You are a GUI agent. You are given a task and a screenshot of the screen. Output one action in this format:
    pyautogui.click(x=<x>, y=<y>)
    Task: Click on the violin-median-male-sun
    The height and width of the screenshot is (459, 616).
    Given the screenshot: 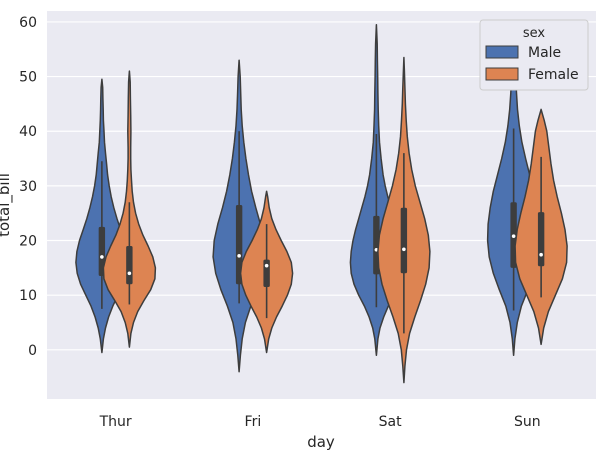 What is the action you would take?
    pyautogui.click(x=513, y=236)
    